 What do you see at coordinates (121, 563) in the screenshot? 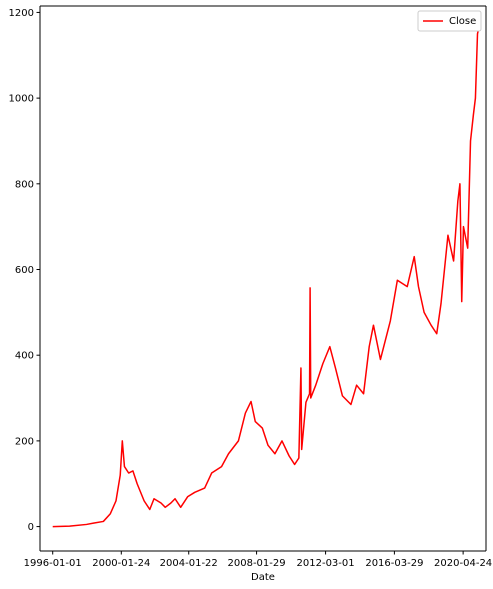
I see `x-tick-label: 2000-01-24` at bounding box center [121, 563].